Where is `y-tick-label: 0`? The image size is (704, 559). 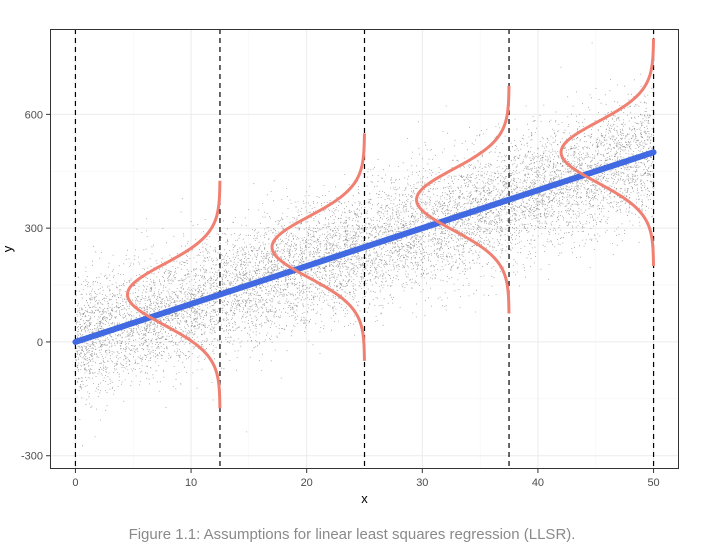
y-tick-label: 0 is located at coordinates (40, 343).